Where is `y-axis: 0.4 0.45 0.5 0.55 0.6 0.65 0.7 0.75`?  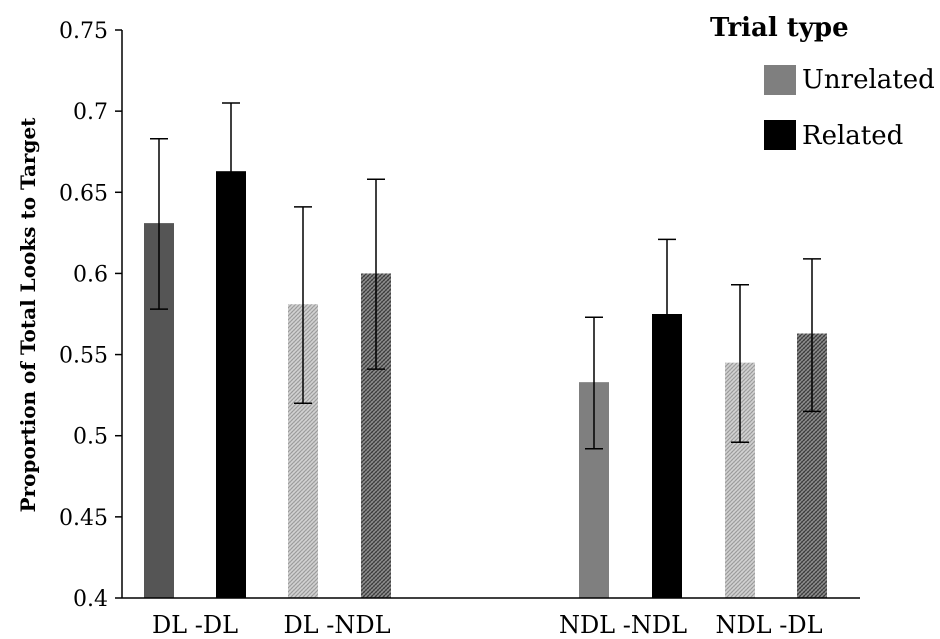 y-axis: 0.4 0.45 0.5 0.55 0.6 0.65 0.7 0.75 is located at coordinates (91, 315).